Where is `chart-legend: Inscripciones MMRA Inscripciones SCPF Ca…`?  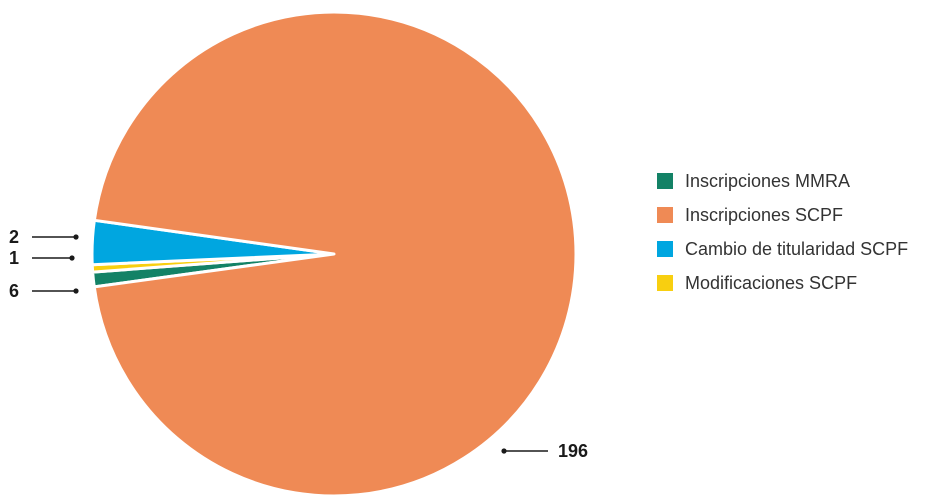 chart-legend: Inscripciones MMRA Inscripciones SCPF Ca… is located at coordinates (782, 237).